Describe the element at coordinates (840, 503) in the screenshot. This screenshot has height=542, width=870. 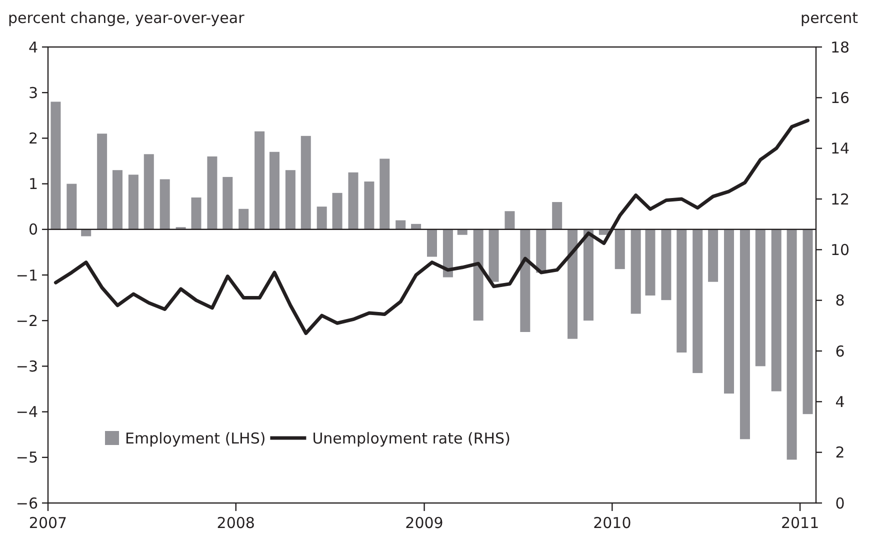
I see `y2-tick-label: 0` at that location.